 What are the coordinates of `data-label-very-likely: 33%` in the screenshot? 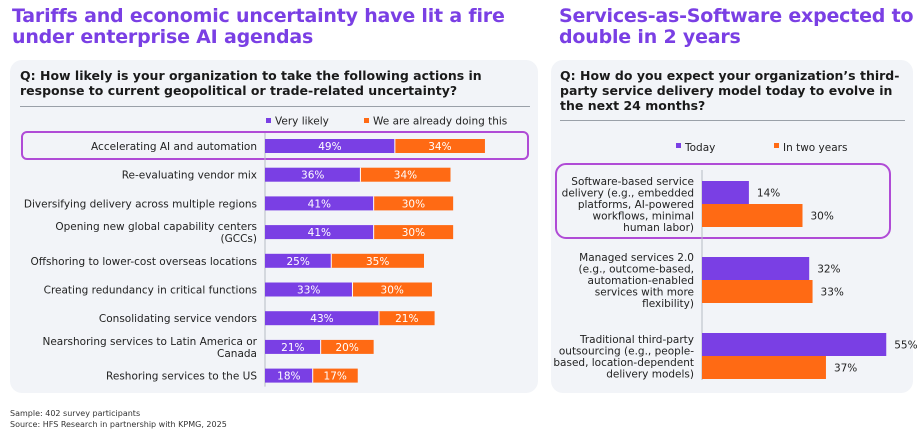 It's located at (308, 291).